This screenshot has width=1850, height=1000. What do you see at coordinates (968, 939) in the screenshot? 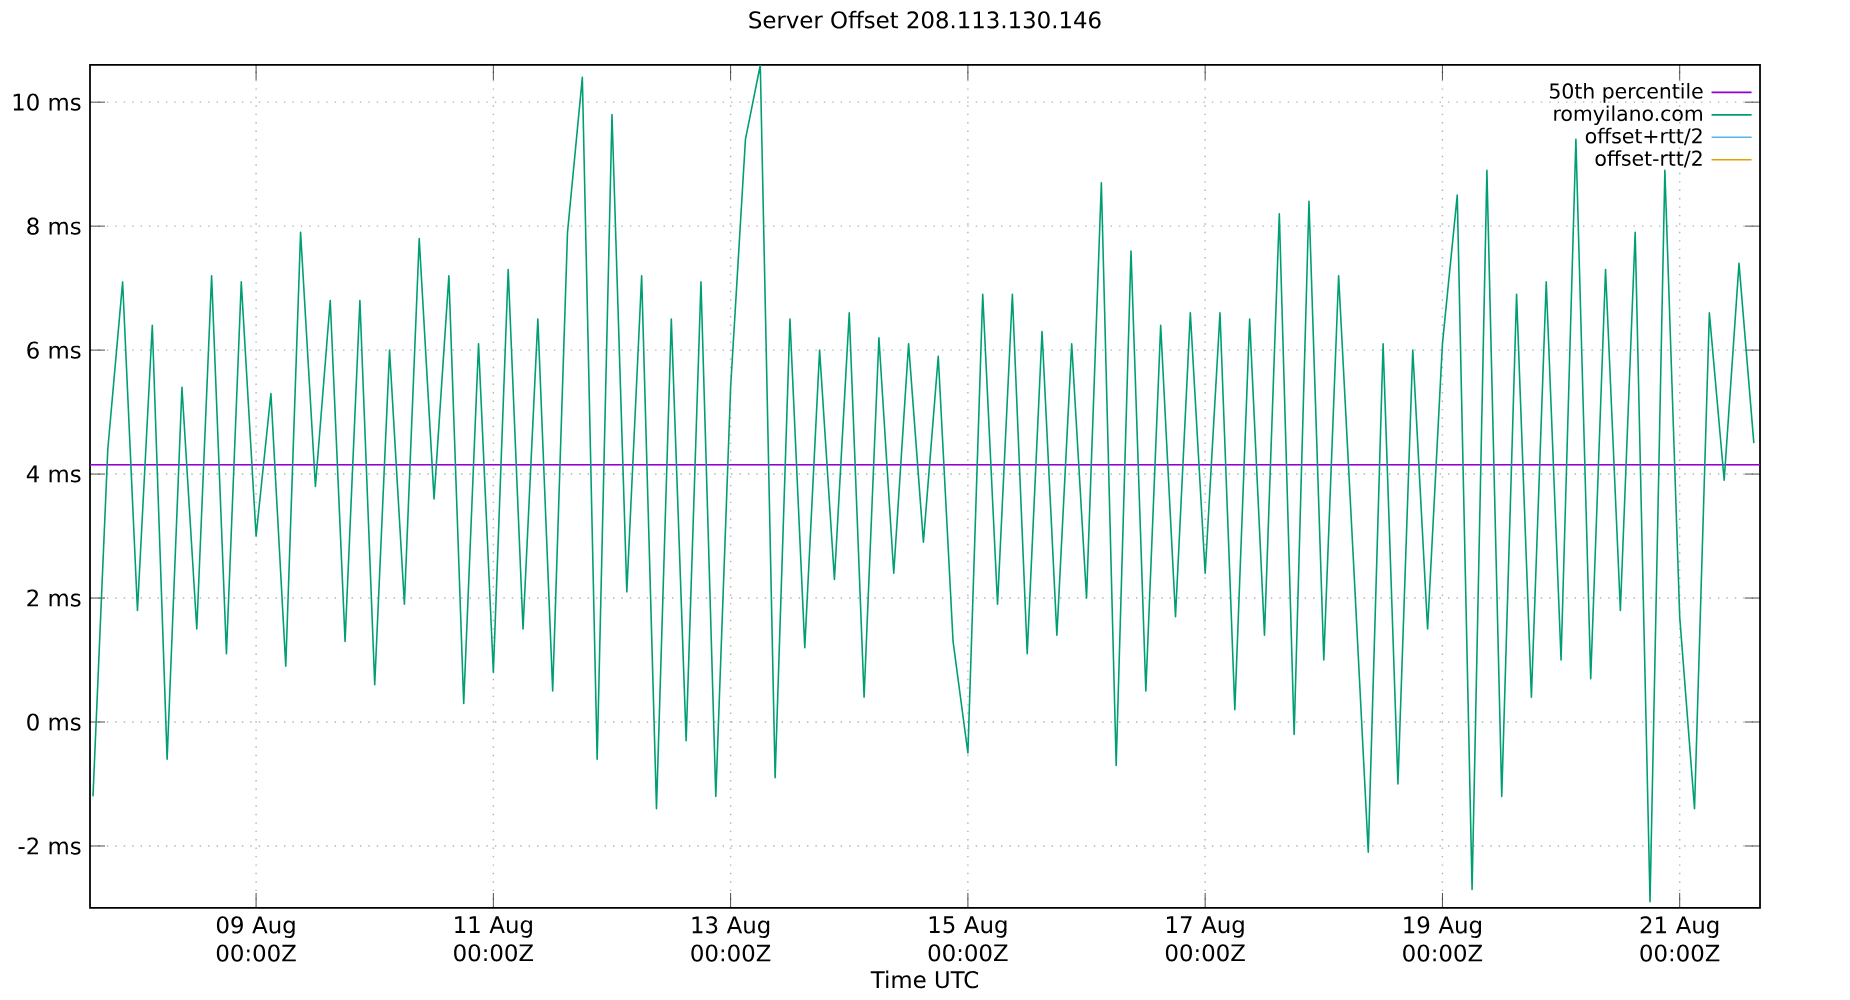
I see `x-tick-label: 15 Aug 00:00Z` at bounding box center [968, 939].